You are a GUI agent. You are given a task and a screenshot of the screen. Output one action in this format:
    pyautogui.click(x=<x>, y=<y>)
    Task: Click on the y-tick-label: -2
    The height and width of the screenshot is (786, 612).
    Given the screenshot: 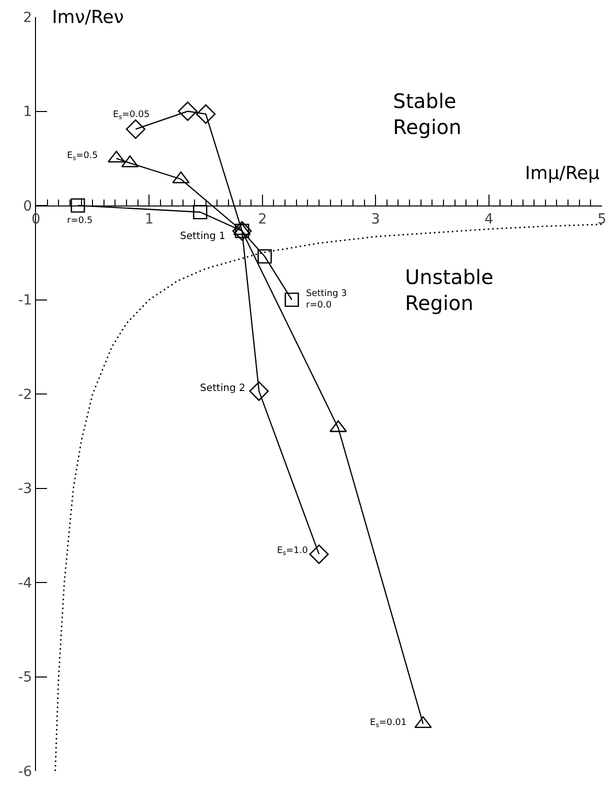 What is the action you would take?
    pyautogui.click(x=25, y=394)
    